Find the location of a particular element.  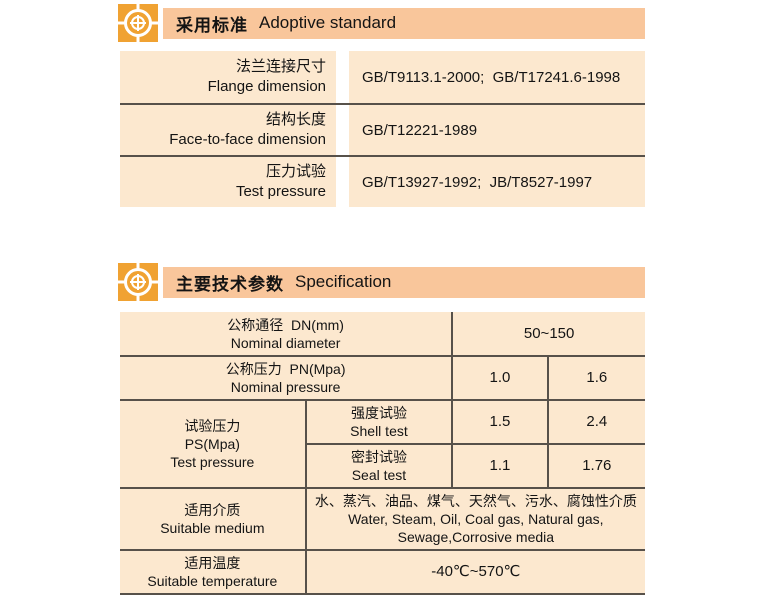

spec-label-suitable-medium: 适用介质 Suitable medium is located at coordinates (213, 519).